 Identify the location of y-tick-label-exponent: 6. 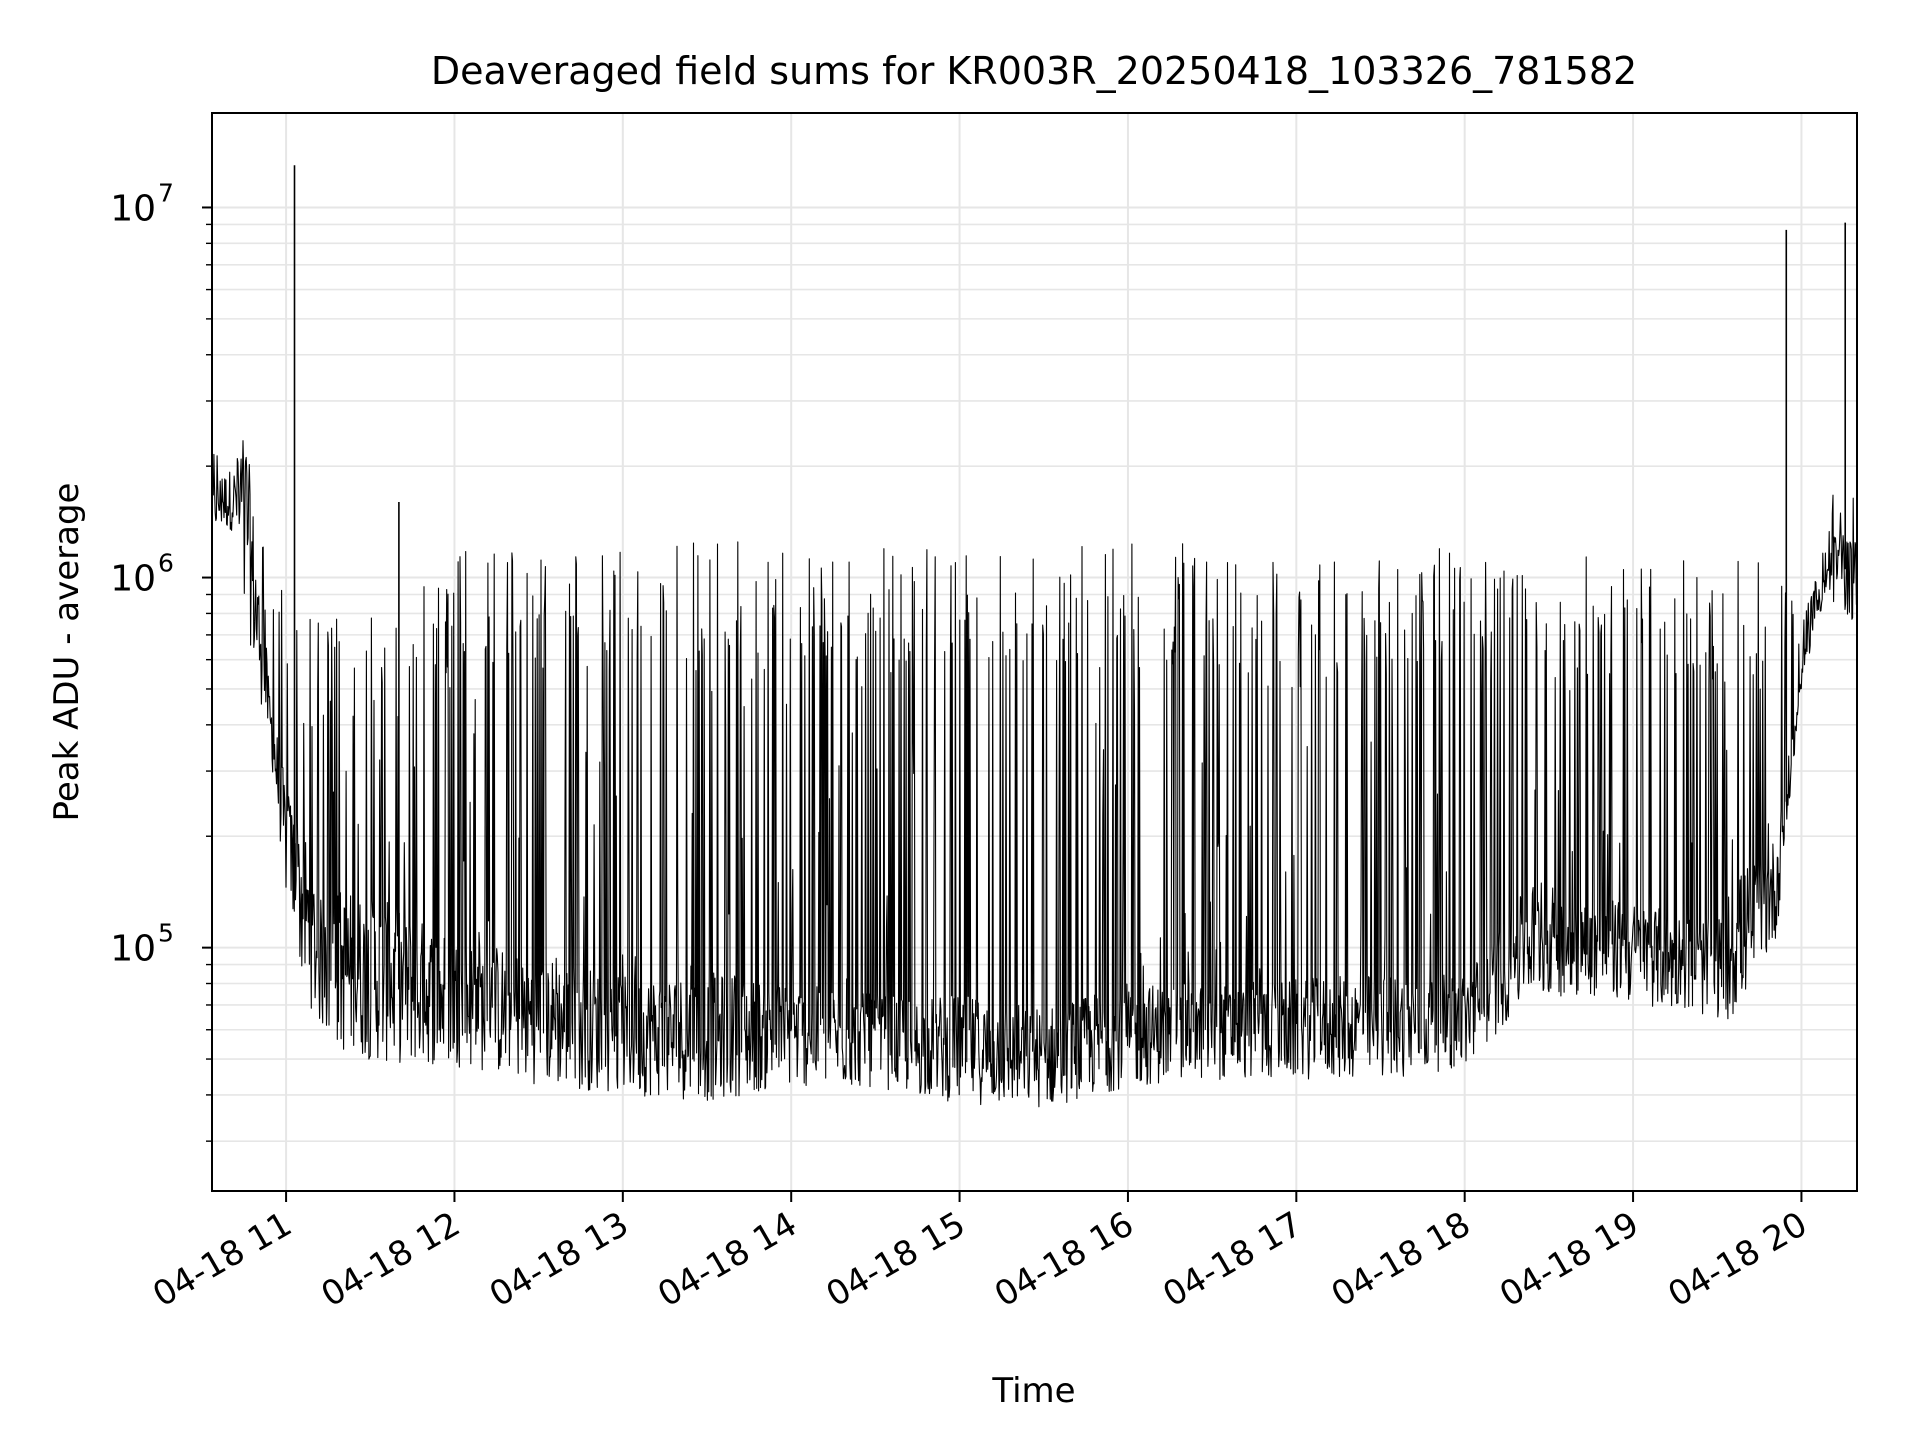
(166, 563).